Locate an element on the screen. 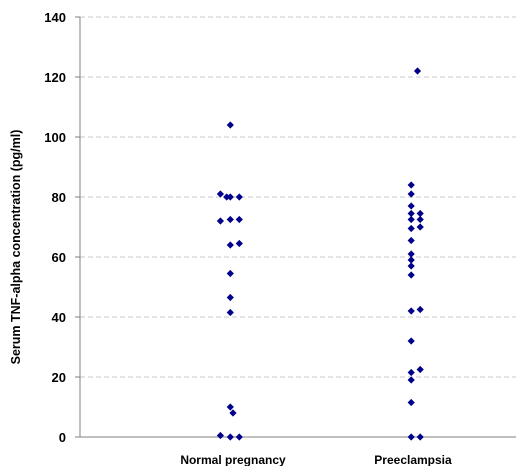 The width and height of the screenshot is (517, 466). y-tick-label: 0 is located at coordinates (62, 437).